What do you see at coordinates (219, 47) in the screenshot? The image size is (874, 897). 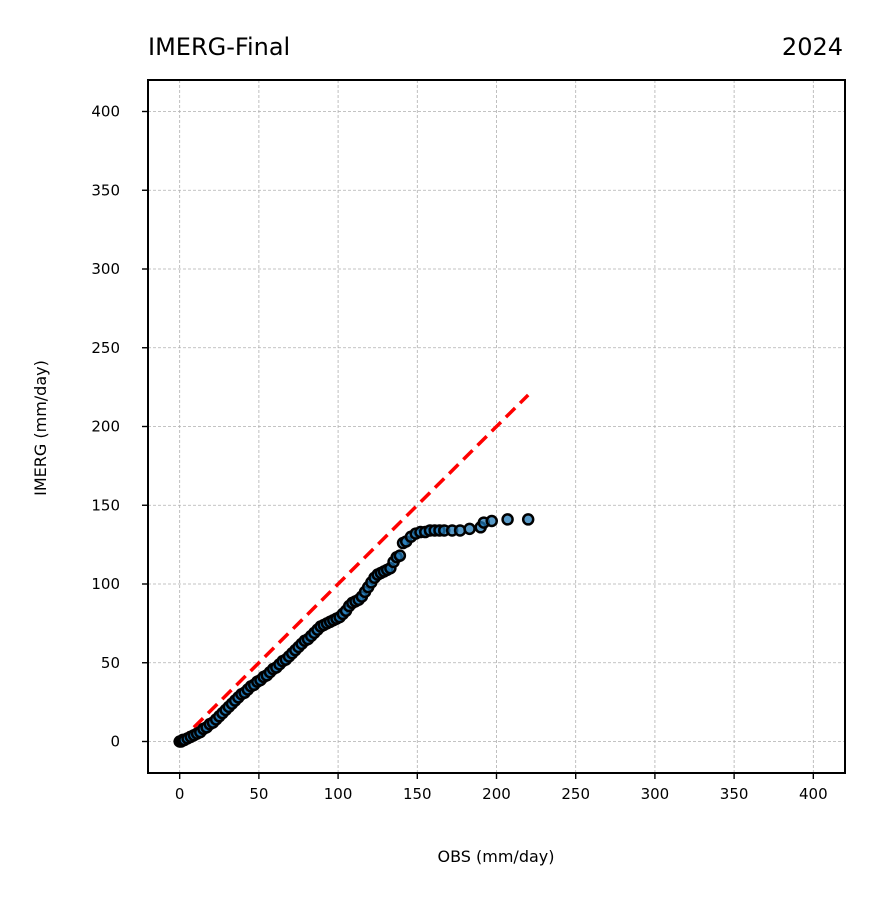 I see `chart-title-left: IMERG-Final` at bounding box center [219, 47].